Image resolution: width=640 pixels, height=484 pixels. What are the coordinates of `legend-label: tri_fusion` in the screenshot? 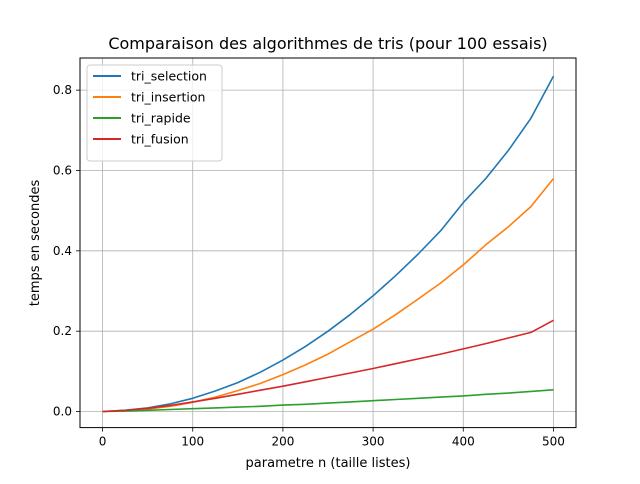 It's located at (160, 139).